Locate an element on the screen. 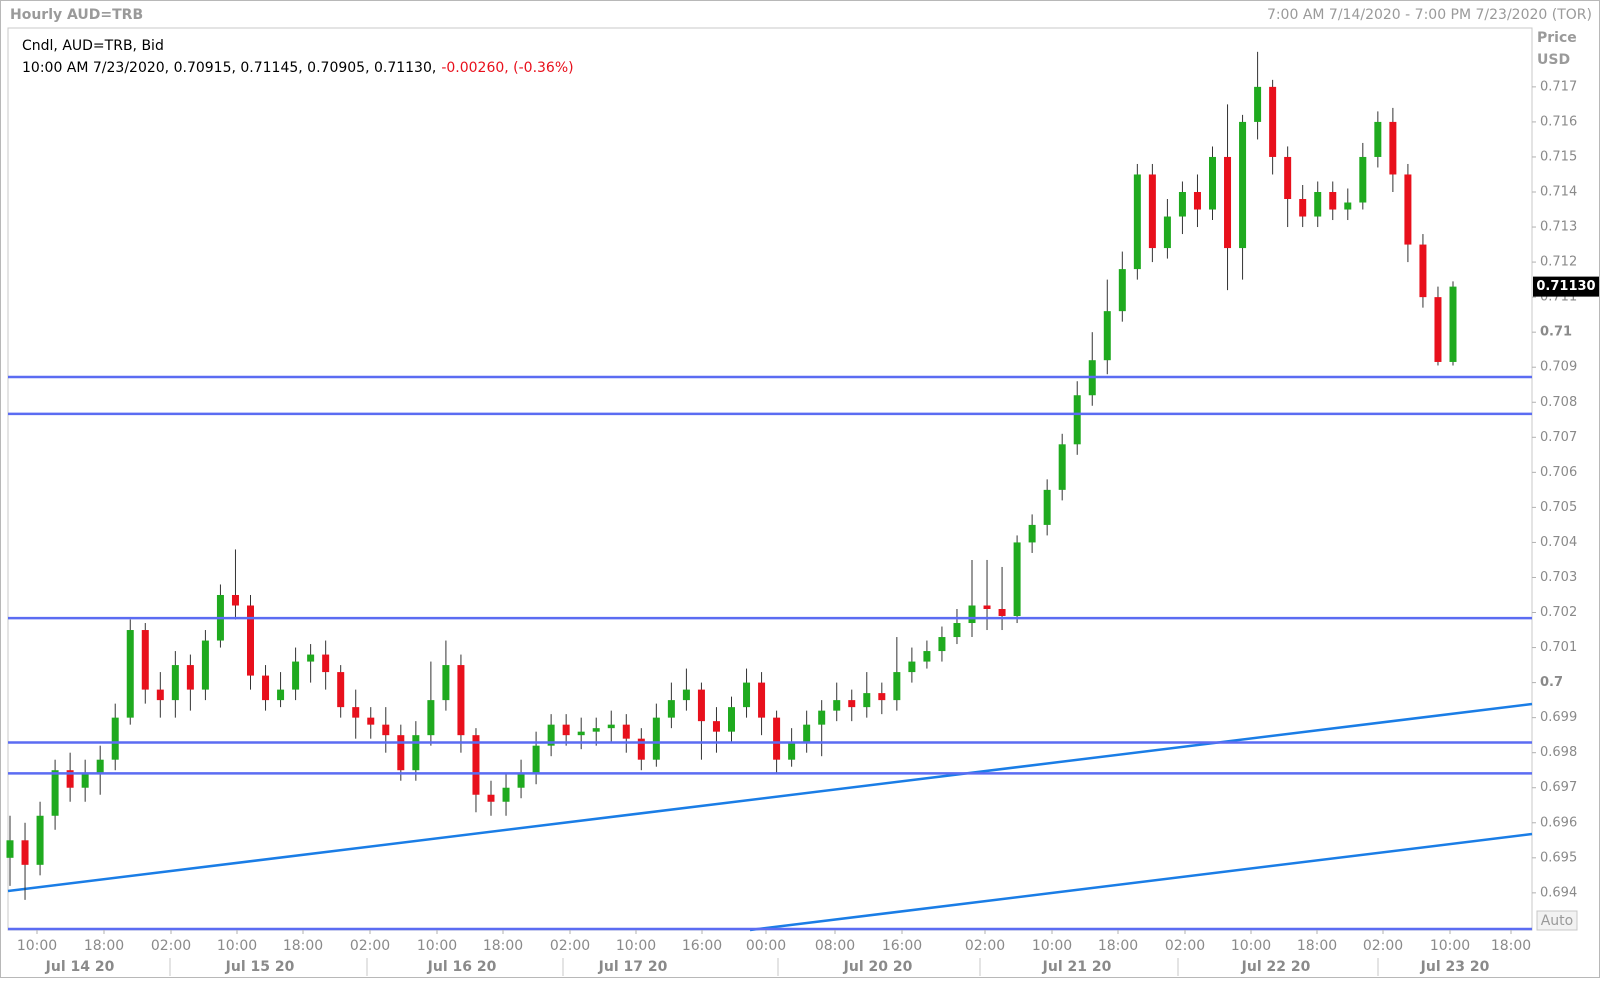 This screenshot has width=1600, height=982. y-tick-label: 0.706 is located at coordinates (1558, 472).